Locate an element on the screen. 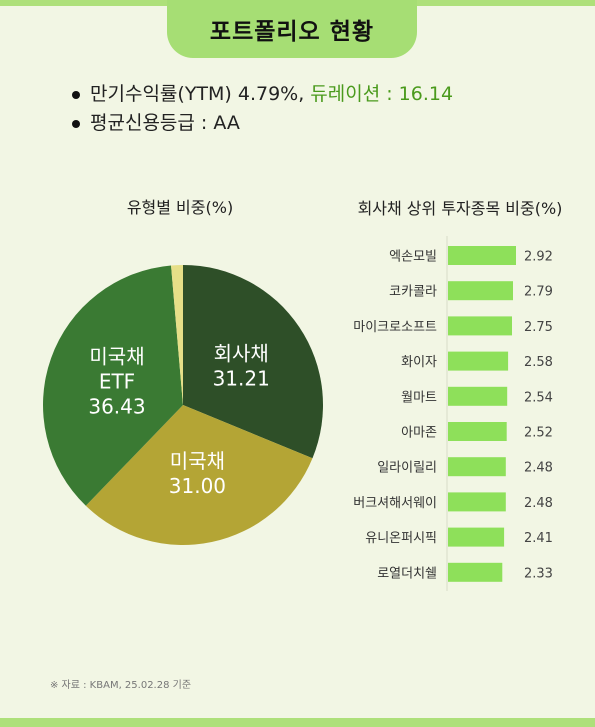  bar-value-label: 2.54 is located at coordinates (538, 397).